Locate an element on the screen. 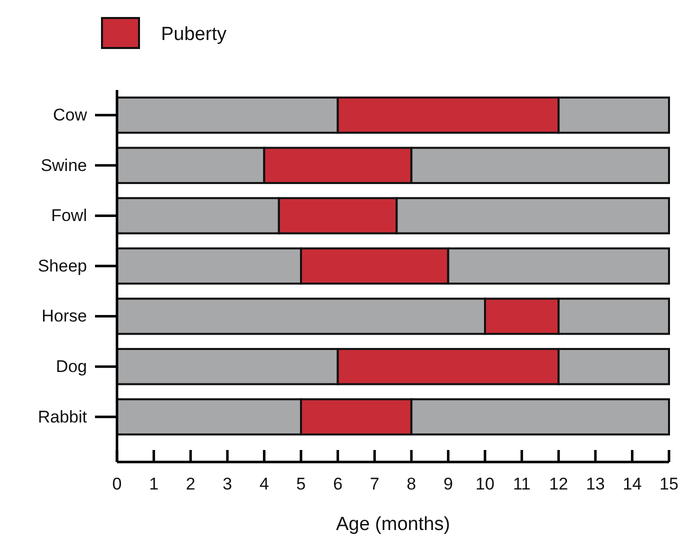  y-tick-label: Cow is located at coordinates (70, 115).